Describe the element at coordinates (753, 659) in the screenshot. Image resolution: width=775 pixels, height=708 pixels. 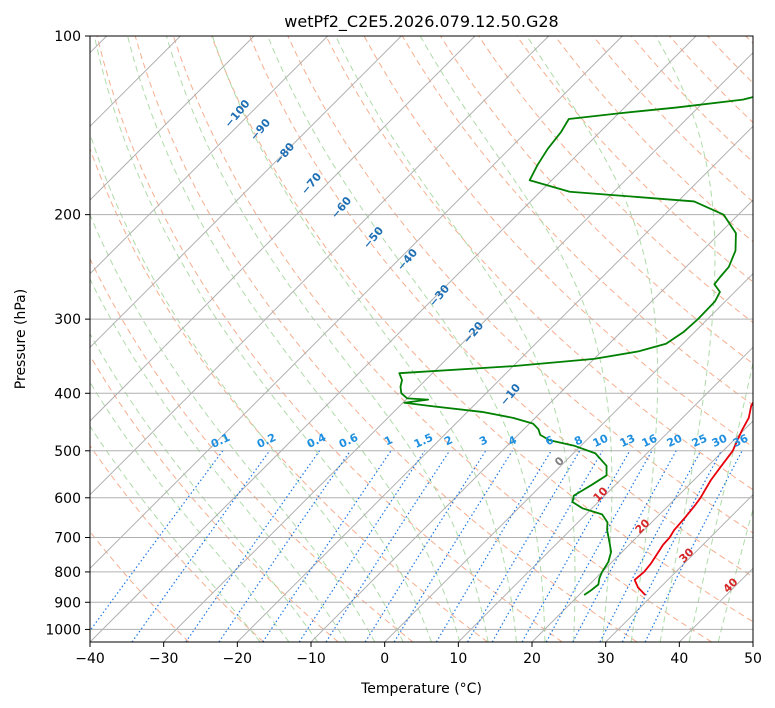
I see `x-tick-label: 50` at that location.